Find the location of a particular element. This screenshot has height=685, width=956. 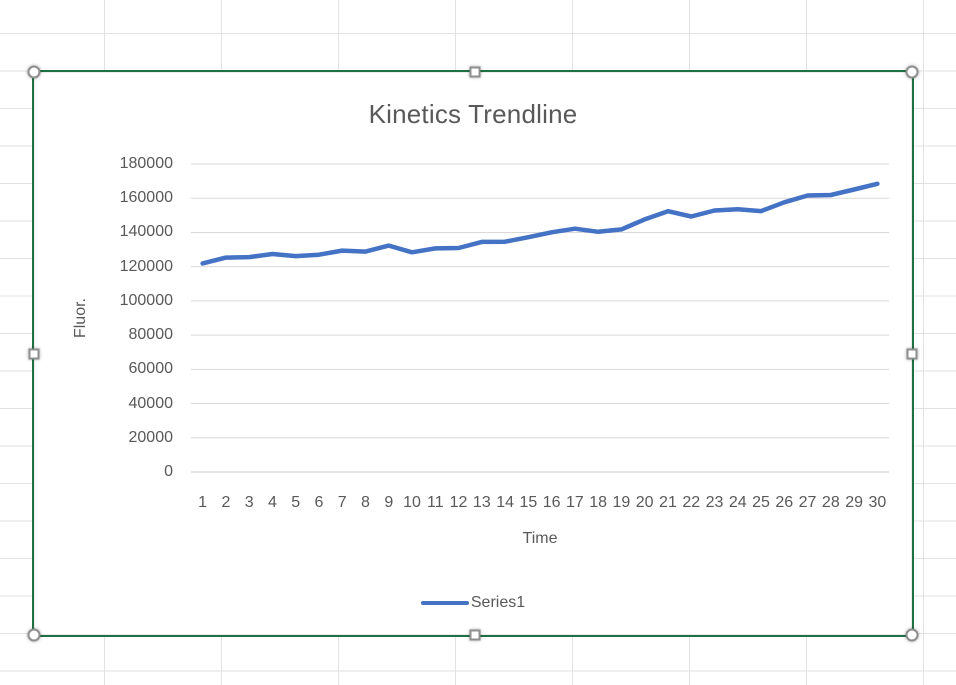

x-tick-label: 9 is located at coordinates (389, 502).